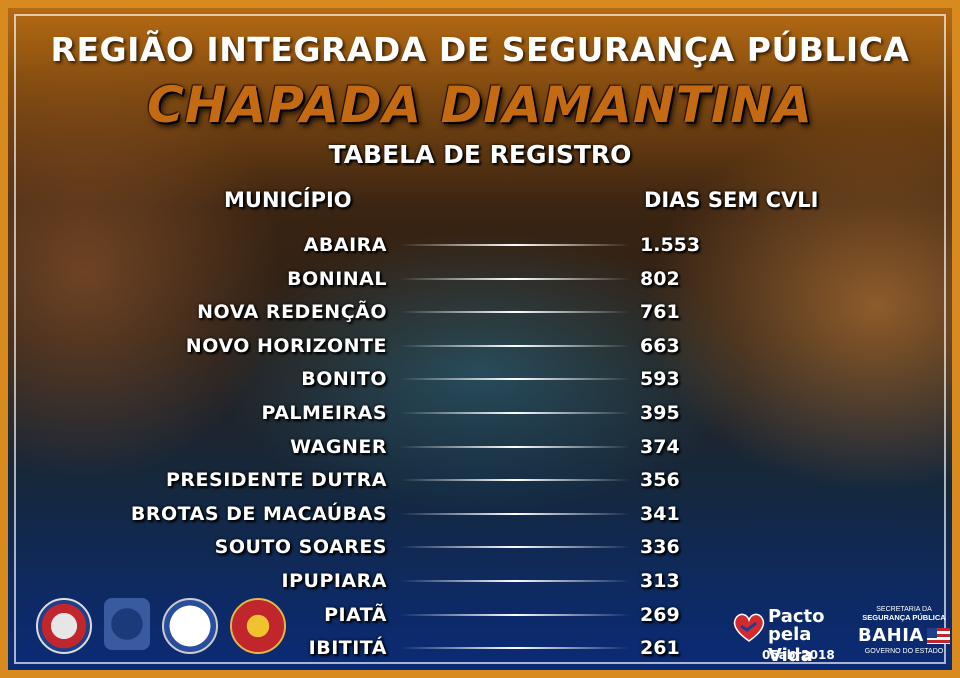  What do you see at coordinates (258, 626) in the screenshot?
I see `bombeiros-badge-icon` at bounding box center [258, 626].